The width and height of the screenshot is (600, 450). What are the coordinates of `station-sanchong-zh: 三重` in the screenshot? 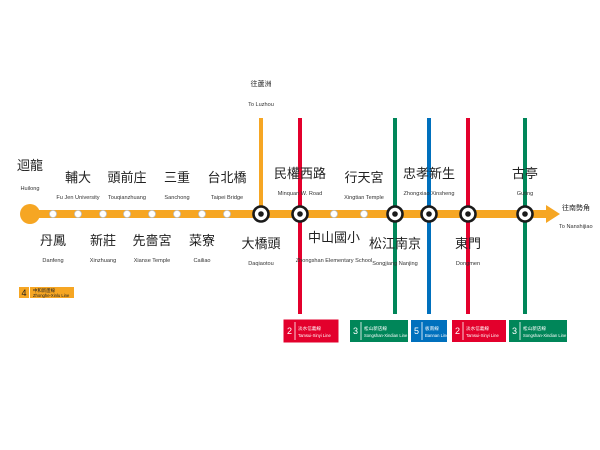 It's located at (177, 178).